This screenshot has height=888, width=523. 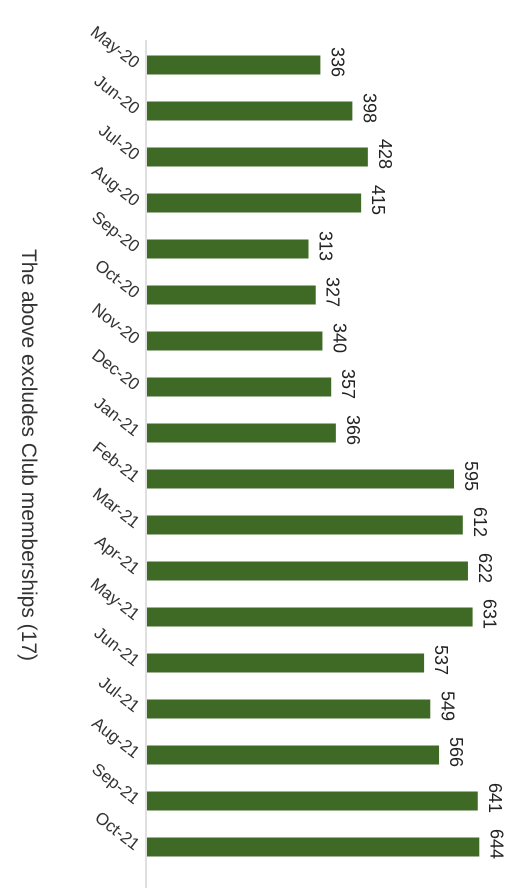 What do you see at coordinates (117, 416) in the screenshot?
I see `category-label-jan-21: Jan-21` at bounding box center [117, 416].